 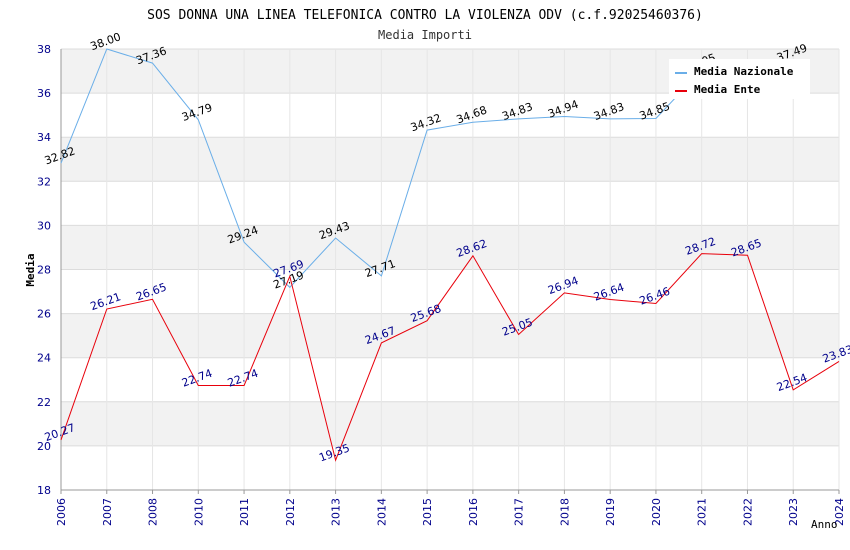 What do you see at coordinates (153, 512) in the screenshot?
I see `x-tick-label: 2008` at bounding box center [153, 512].